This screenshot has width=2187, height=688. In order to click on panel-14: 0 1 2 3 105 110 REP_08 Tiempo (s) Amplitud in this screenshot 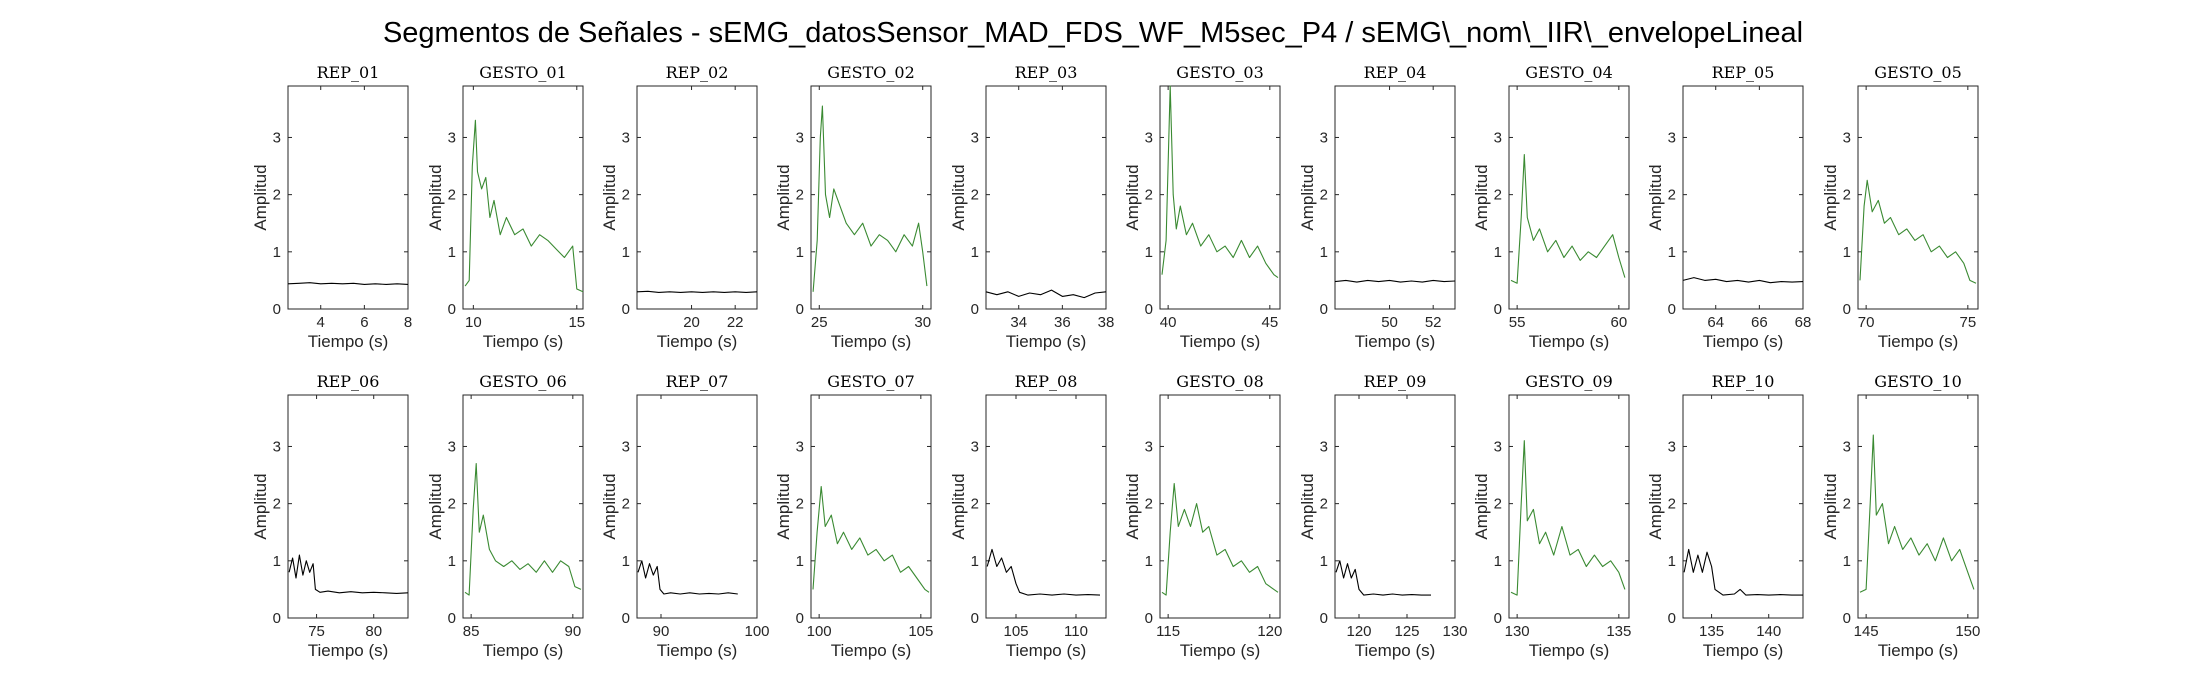, I will do `click(1028, 516)`.